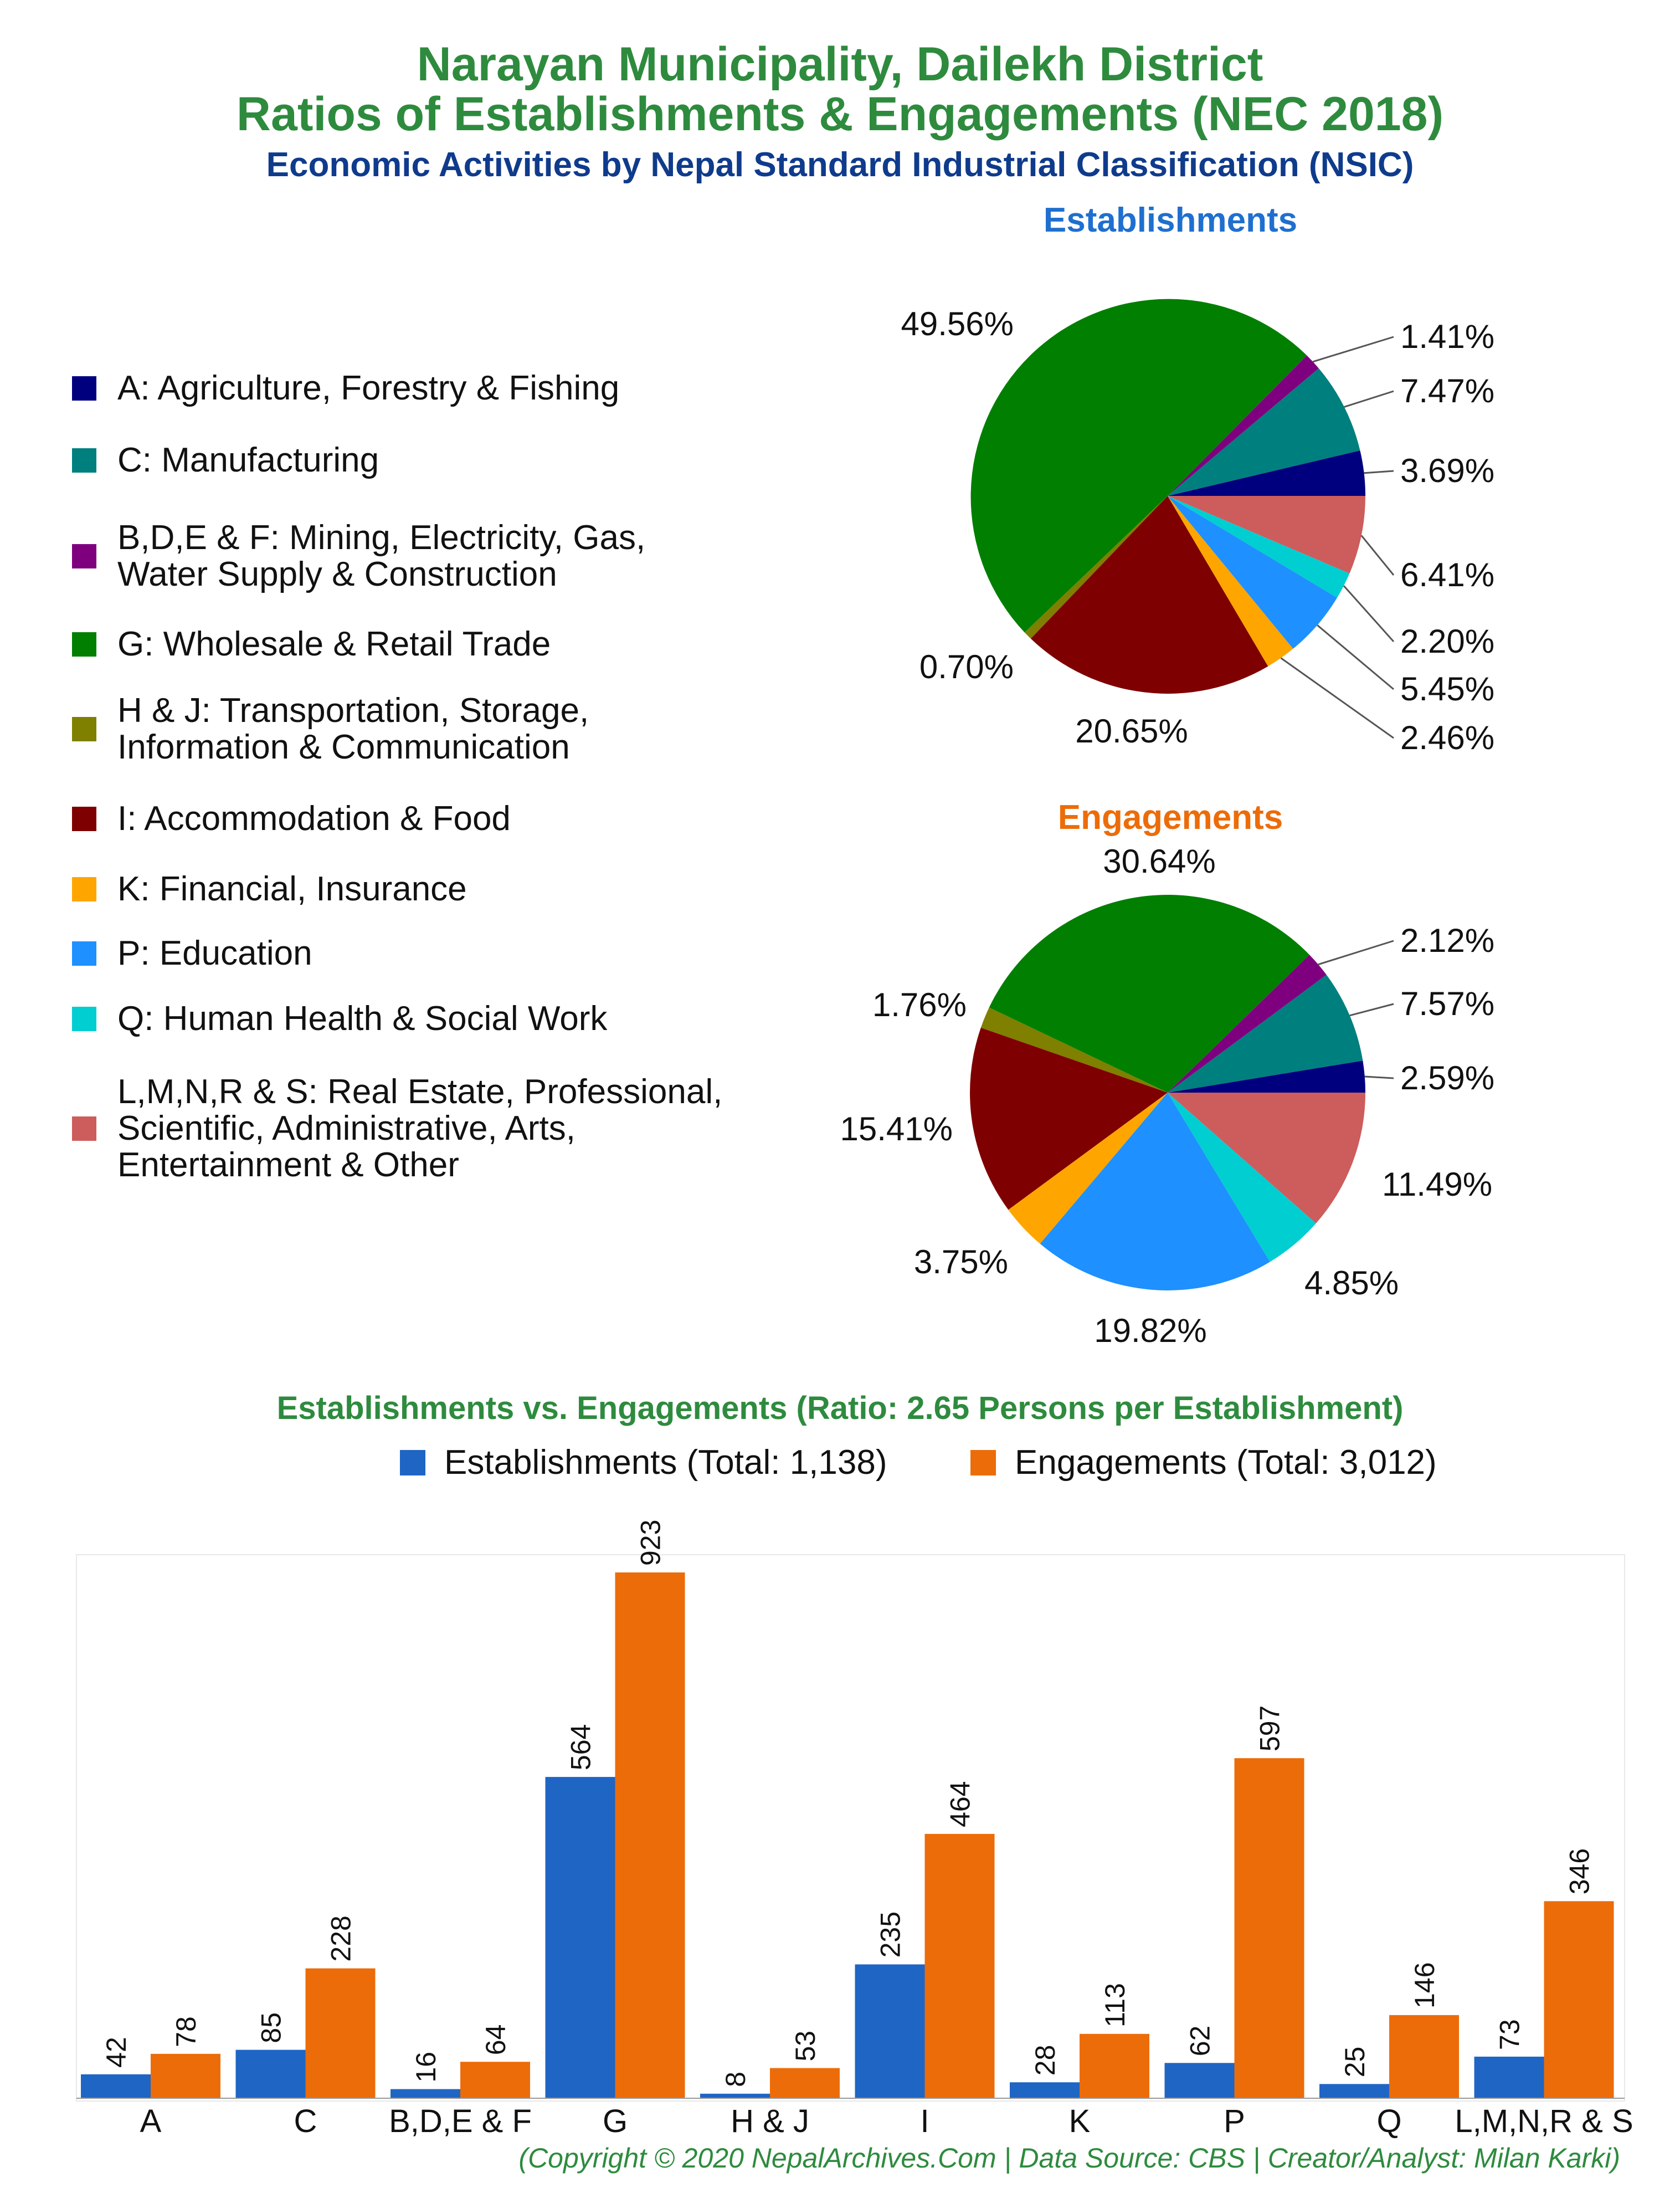  What do you see at coordinates (1437, 1184) in the screenshot?
I see `pie-slice-label: 11.49%` at bounding box center [1437, 1184].